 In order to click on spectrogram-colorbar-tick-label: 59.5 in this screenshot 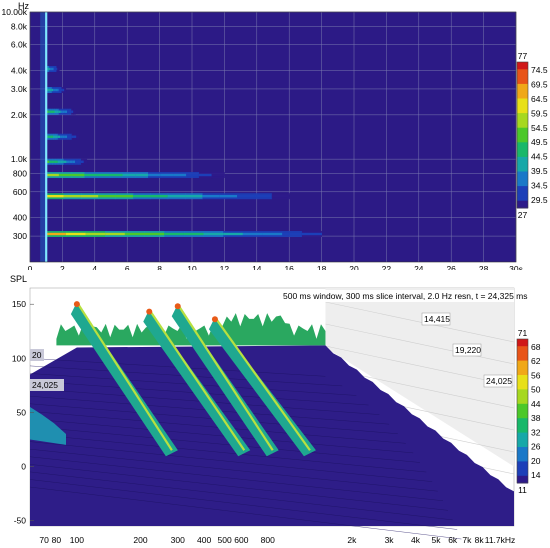, I will do `click(539, 113)`.